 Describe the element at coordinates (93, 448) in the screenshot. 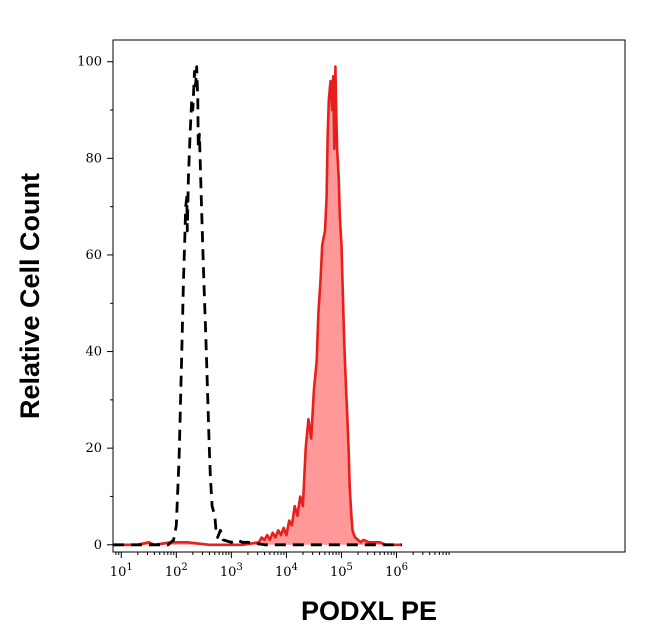

I see `y-tick-label-1: 20` at that location.